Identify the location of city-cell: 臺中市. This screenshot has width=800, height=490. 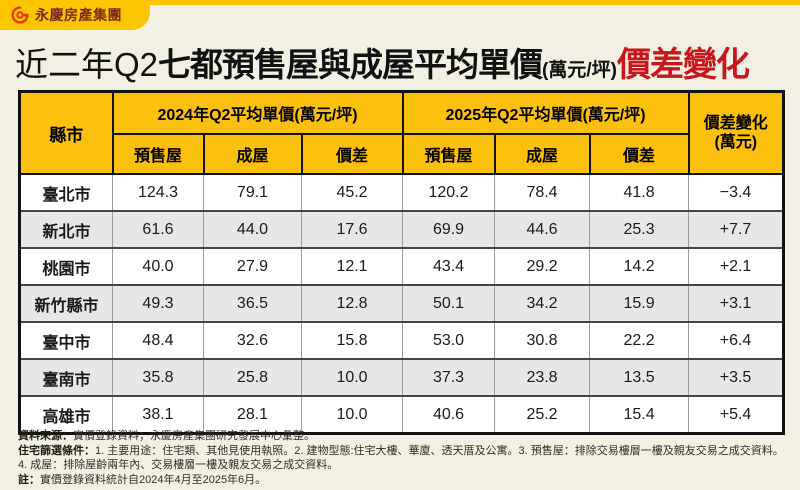
(66, 340).